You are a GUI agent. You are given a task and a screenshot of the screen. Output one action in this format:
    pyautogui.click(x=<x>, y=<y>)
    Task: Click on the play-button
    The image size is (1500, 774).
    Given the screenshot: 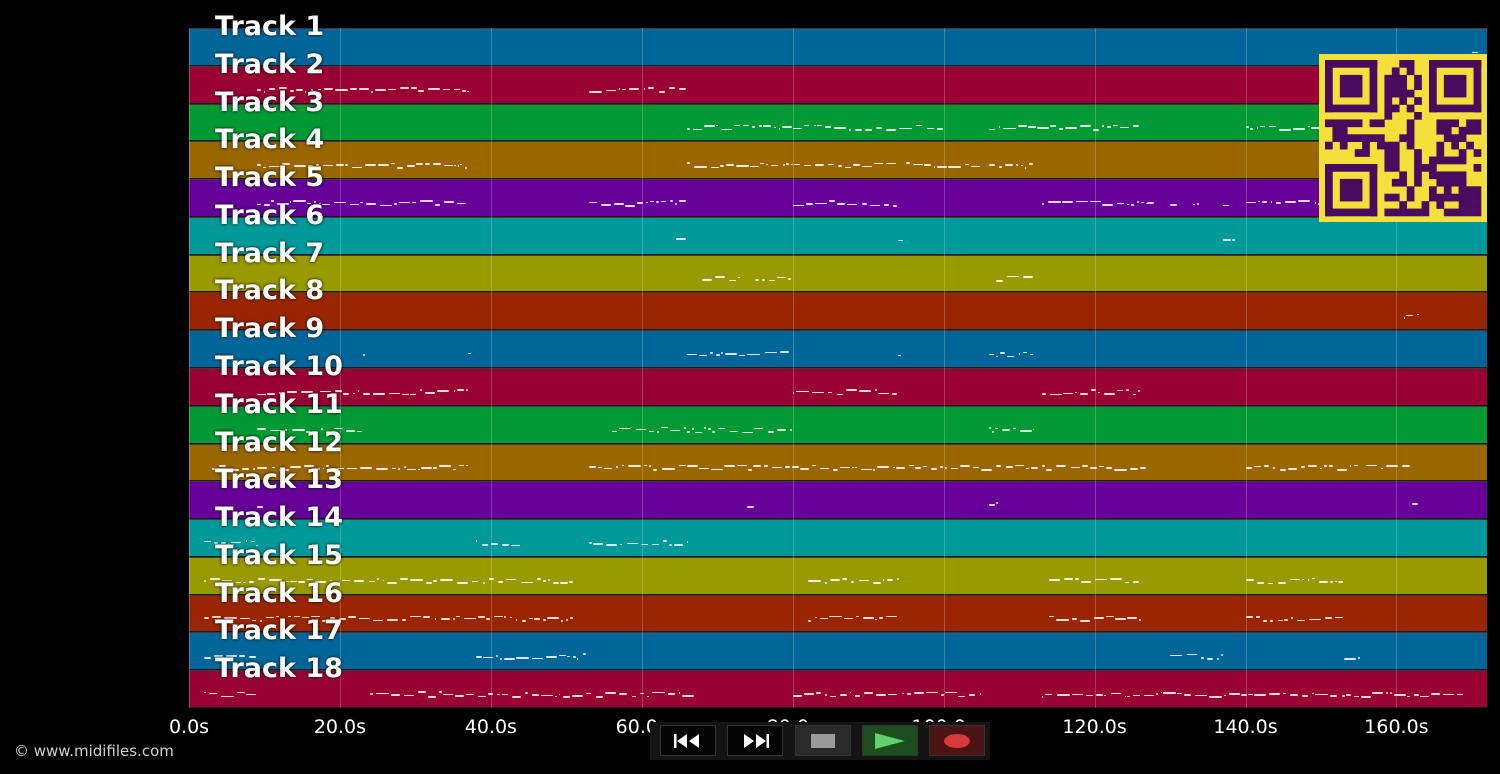 What is the action you would take?
    pyautogui.click(x=890, y=740)
    